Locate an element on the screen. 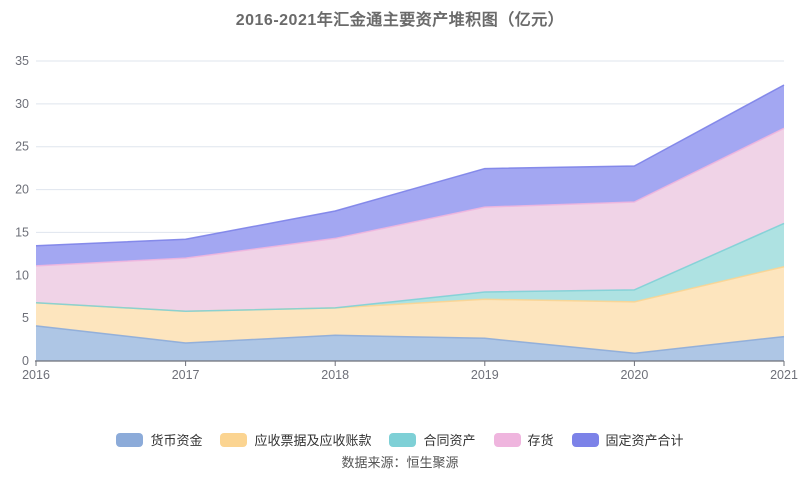  legend-item-0: 货币资金 is located at coordinates (159, 439).